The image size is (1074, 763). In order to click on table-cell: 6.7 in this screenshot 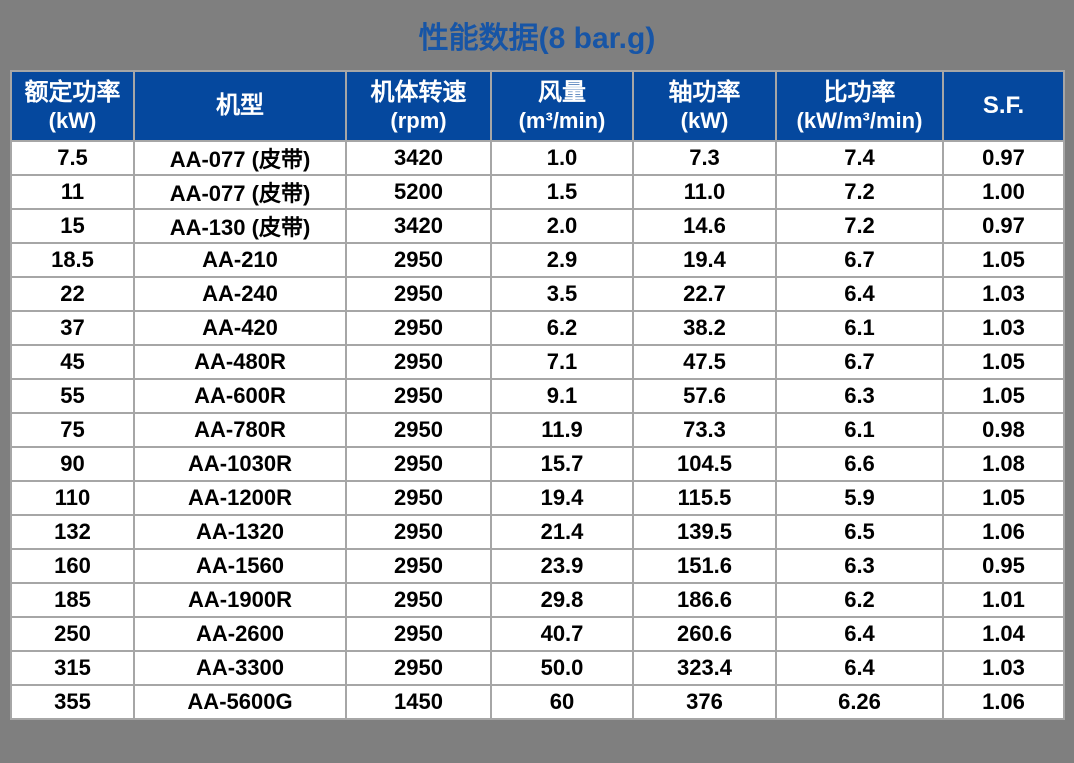, I will do `click(859, 362)`.